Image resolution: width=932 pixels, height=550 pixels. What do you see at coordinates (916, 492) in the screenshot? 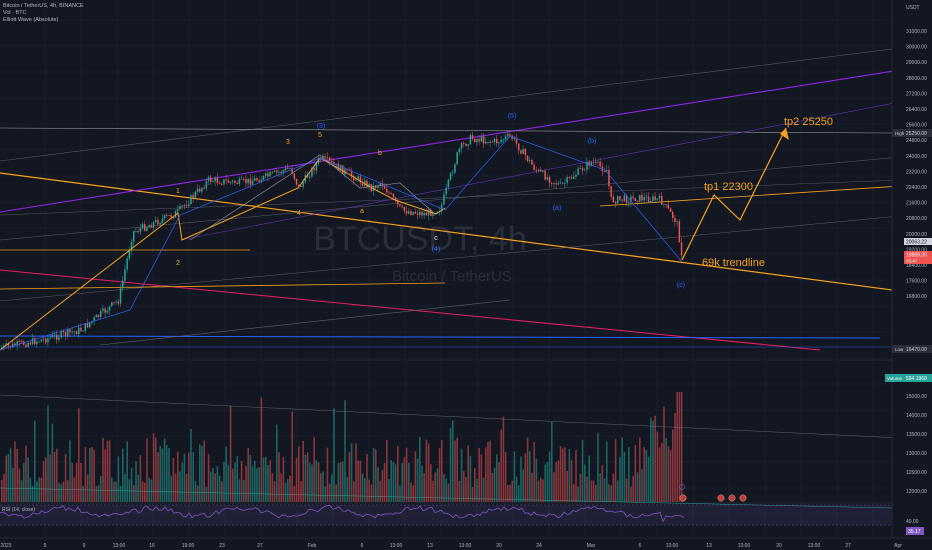
I see `volume-tick-label: 12000.00` at bounding box center [916, 492].